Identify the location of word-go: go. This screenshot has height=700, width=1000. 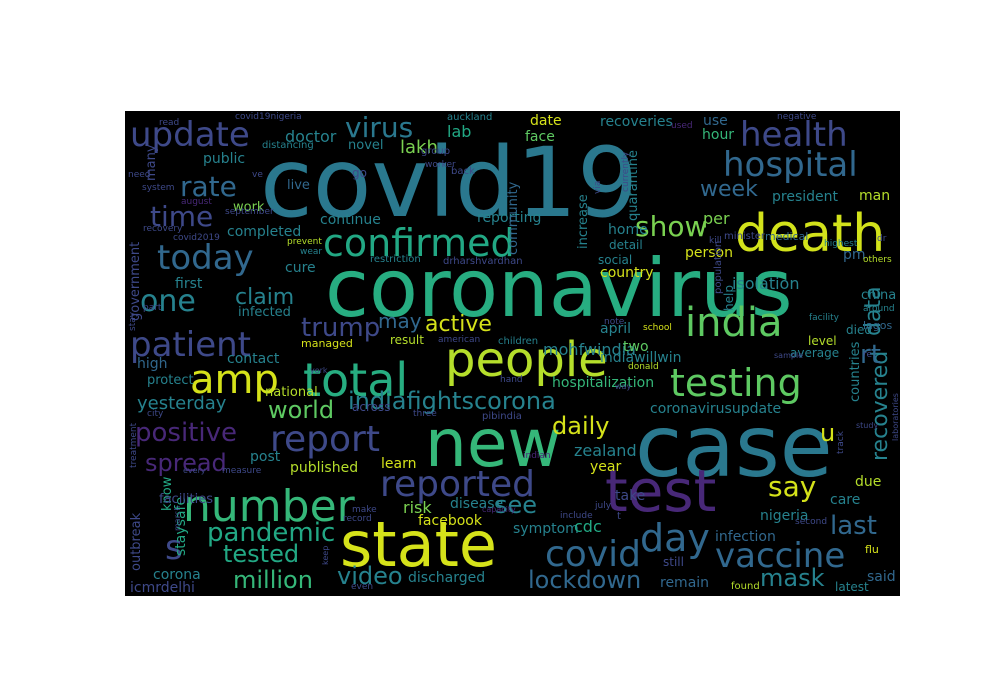
(359, 173).